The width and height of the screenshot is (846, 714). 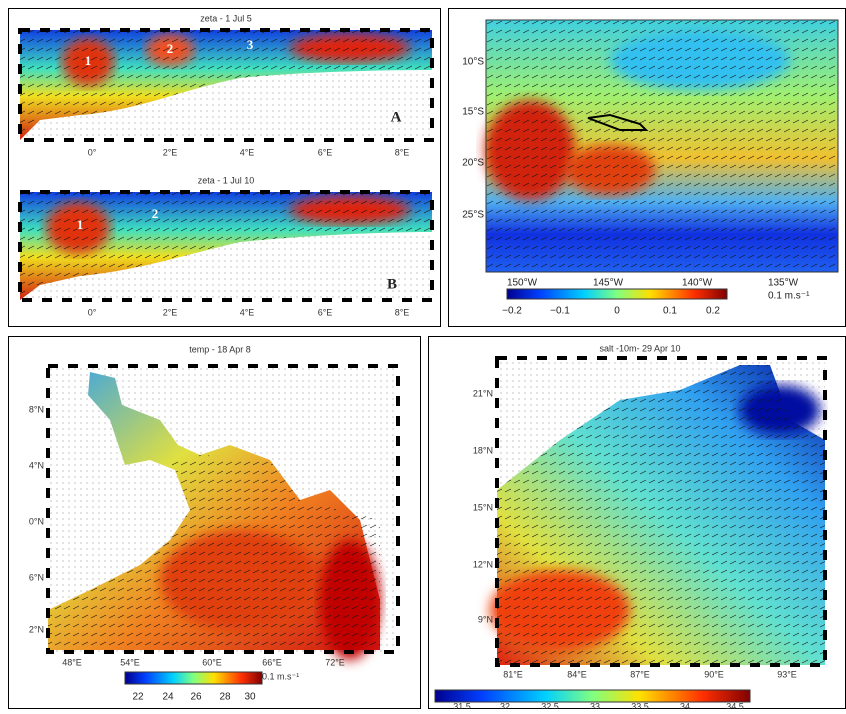 I want to click on x-tick-label: 135°W, so click(x=783, y=283).